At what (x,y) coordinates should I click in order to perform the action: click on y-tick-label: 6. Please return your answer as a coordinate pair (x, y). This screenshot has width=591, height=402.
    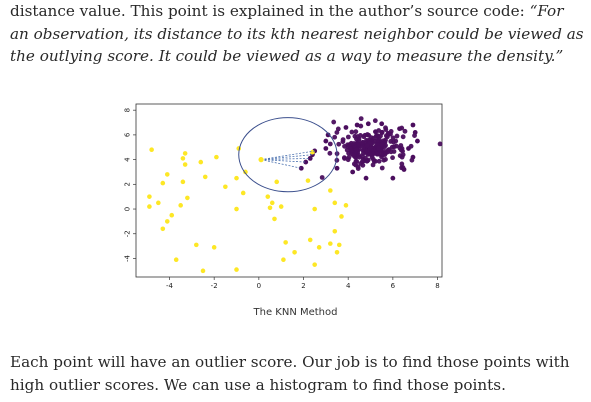
    Looking at the image, I should click on (128, 134).